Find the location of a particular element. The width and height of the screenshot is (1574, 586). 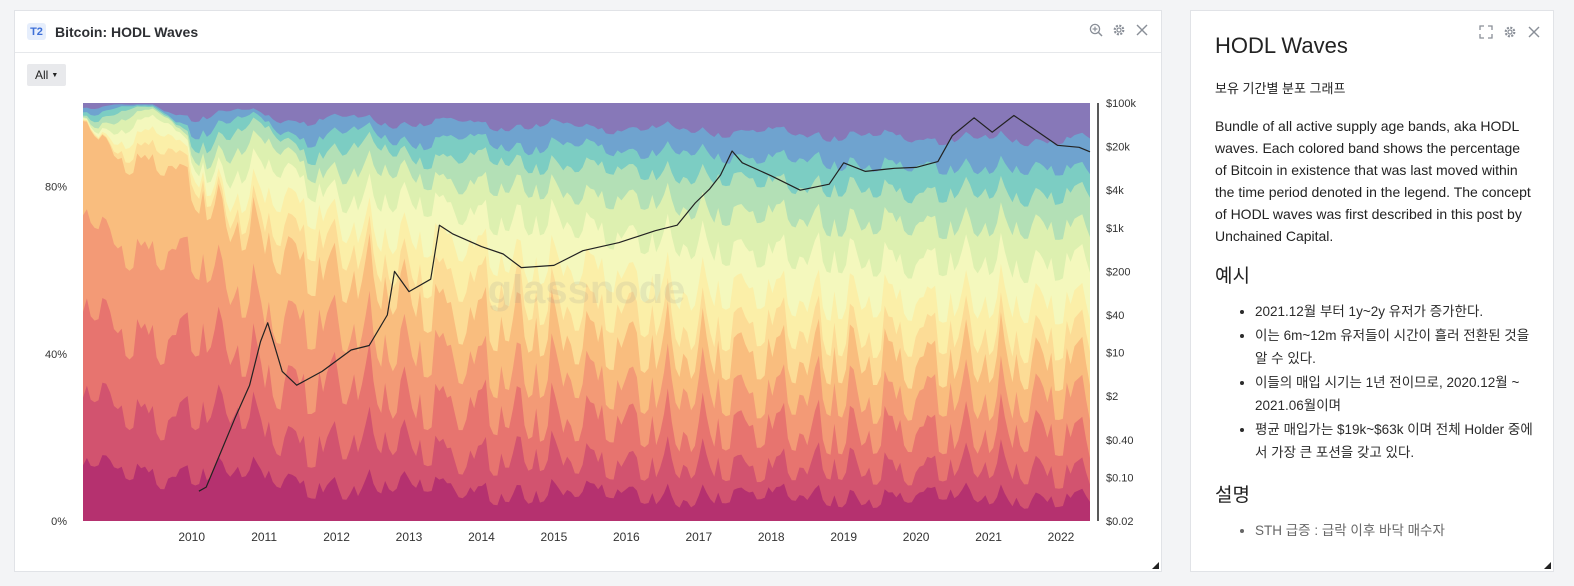

x-tick-label: 2017 is located at coordinates (698, 537).